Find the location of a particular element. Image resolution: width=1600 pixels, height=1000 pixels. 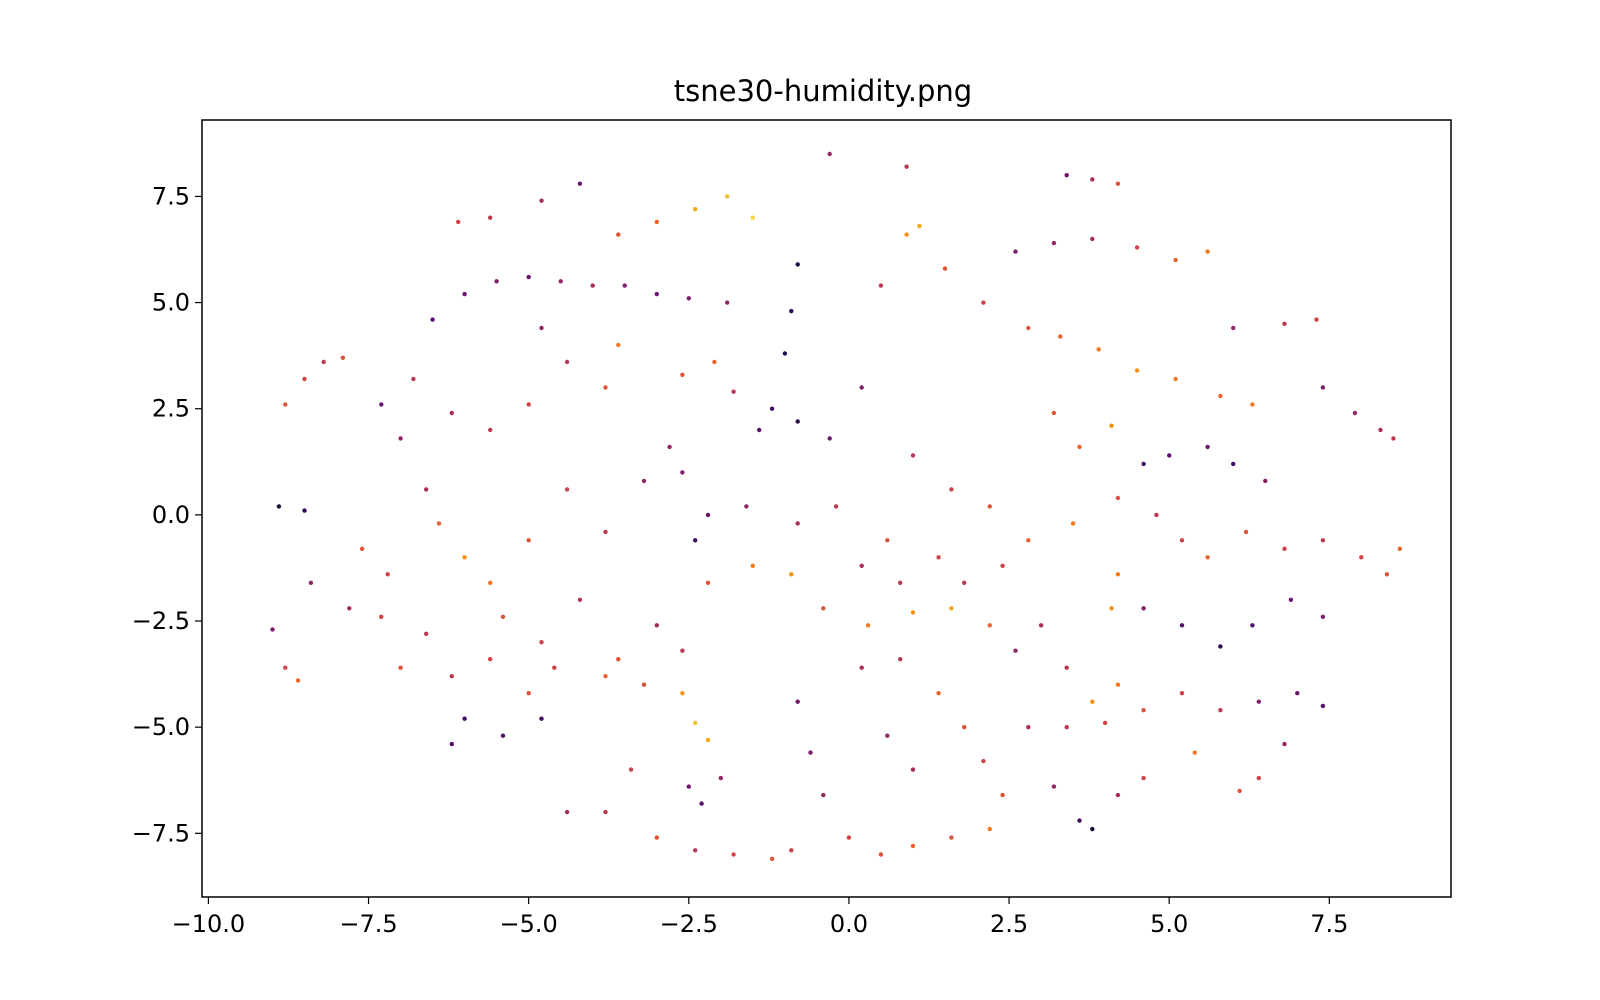

chart-title: tsne30-humidity.png is located at coordinates (823, 91).